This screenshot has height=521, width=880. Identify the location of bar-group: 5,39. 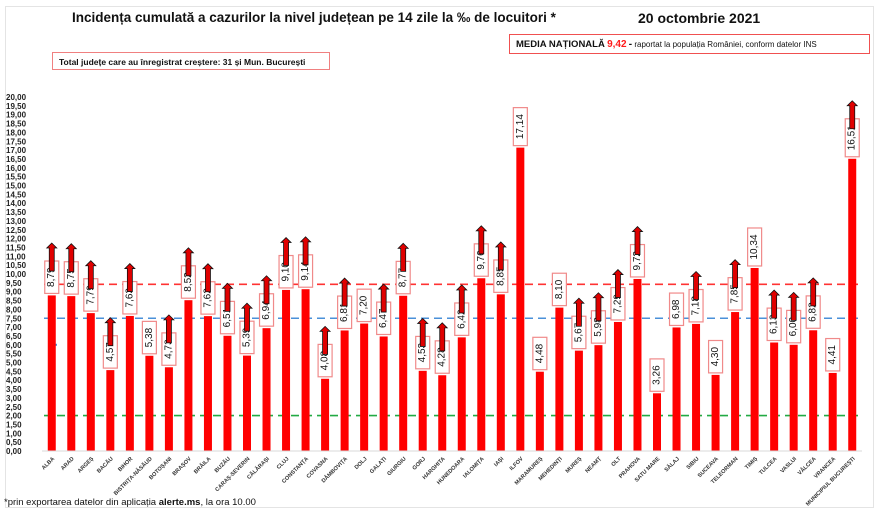
(247, 376).